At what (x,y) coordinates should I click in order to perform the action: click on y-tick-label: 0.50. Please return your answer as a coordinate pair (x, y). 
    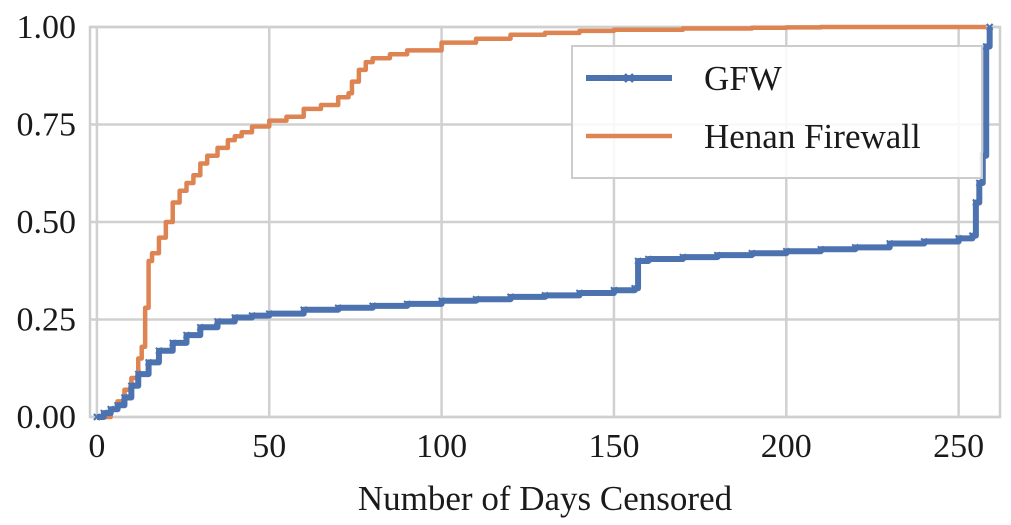
    Looking at the image, I should click on (47, 222).